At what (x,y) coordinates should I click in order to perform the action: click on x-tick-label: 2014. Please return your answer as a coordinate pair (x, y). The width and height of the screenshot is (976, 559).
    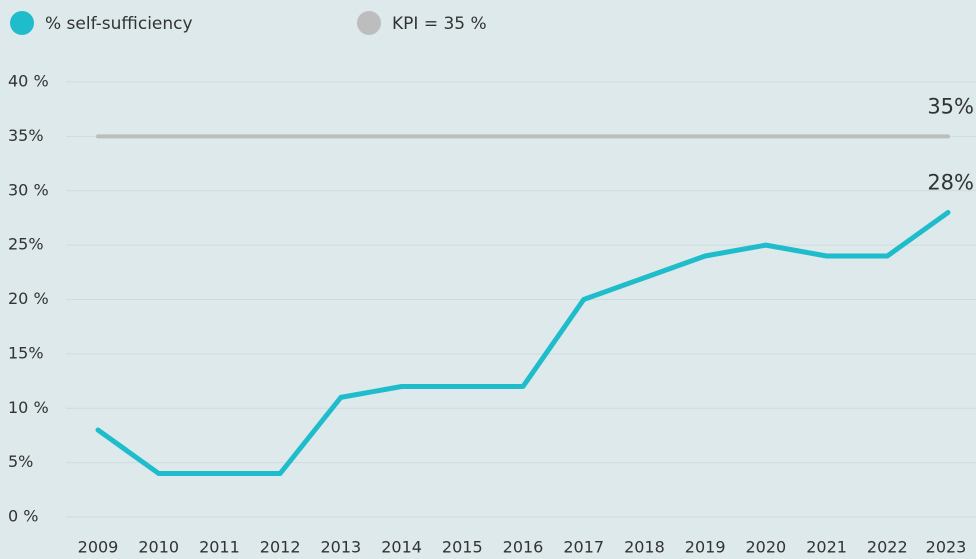
    Looking at the image, I should click on (401, 547).